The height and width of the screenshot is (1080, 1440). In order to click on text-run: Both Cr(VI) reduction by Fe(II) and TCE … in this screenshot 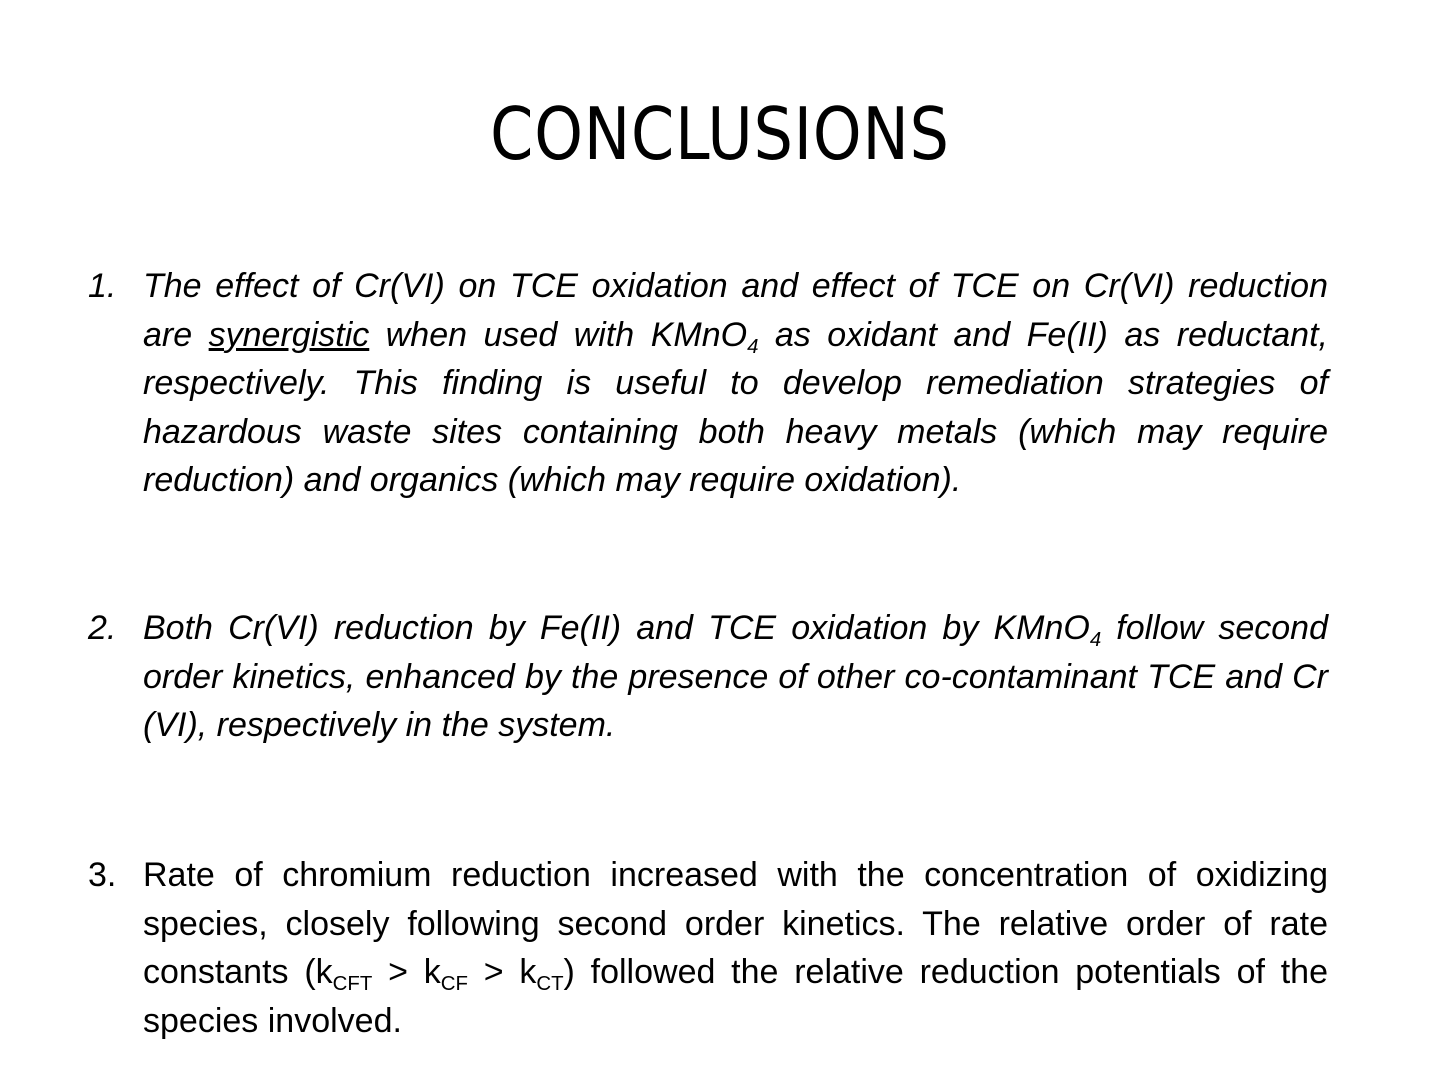, I will do `click(616, 628)`.